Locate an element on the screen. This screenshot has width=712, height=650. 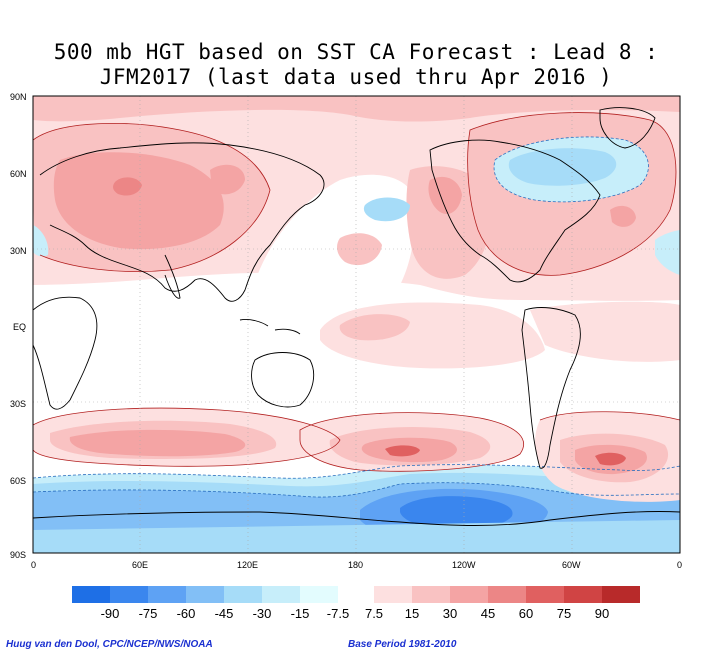
lat-label-eq: EQ is located at coordinates (20, 327).